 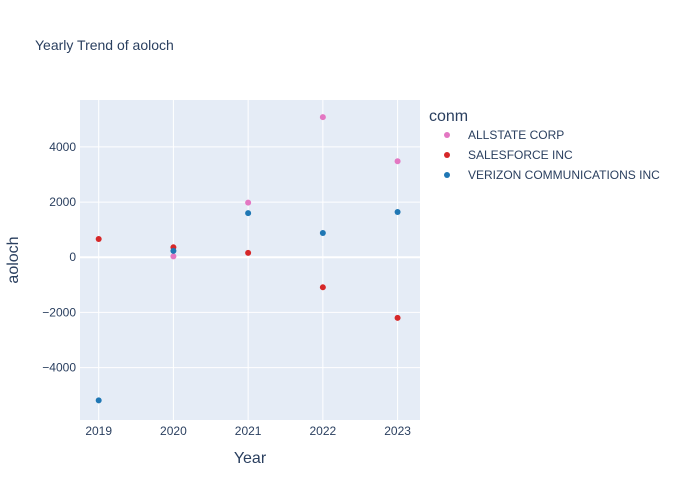 What do you see at coordinates (59, 257) in the screenshot?
I see `y-tick-labels: −4000 −2000 0 2000 4000` at bounding box center [59, 257].